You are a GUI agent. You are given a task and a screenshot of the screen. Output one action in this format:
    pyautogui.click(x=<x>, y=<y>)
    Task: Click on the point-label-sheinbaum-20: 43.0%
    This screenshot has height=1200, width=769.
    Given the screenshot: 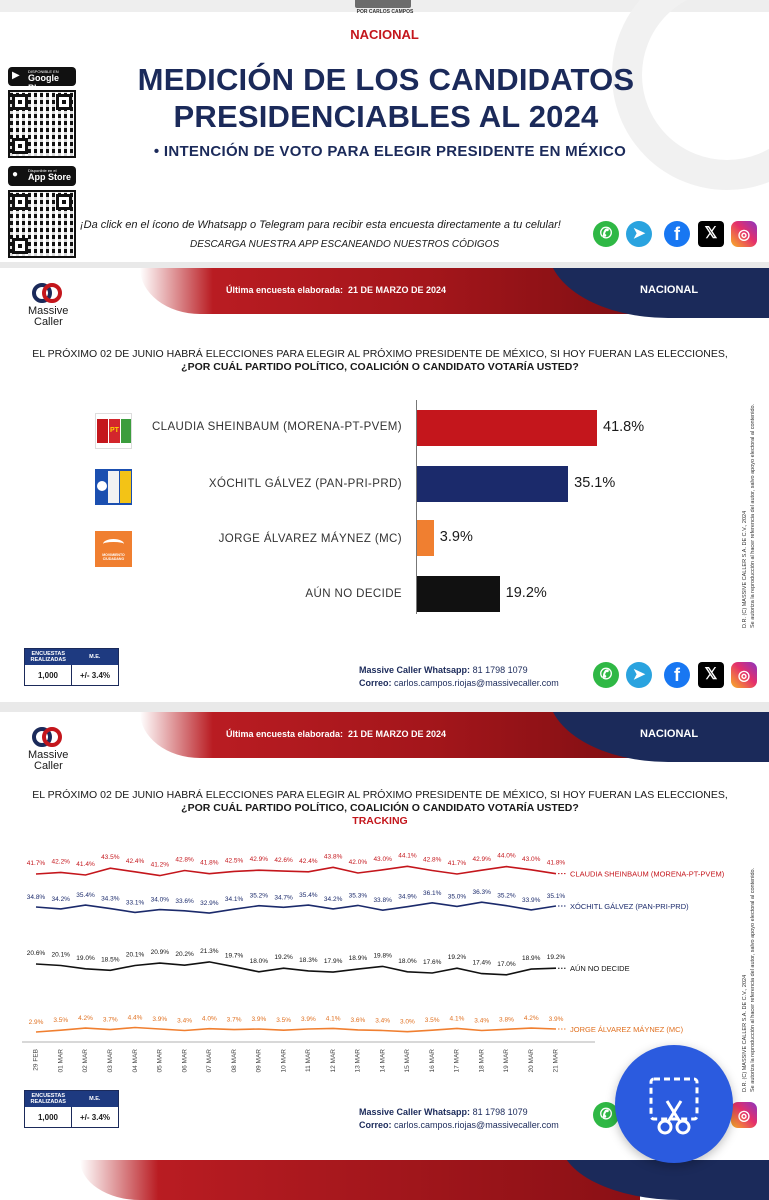 What is the action you would take?
    pyautogui.click(x=531, y=859)
    